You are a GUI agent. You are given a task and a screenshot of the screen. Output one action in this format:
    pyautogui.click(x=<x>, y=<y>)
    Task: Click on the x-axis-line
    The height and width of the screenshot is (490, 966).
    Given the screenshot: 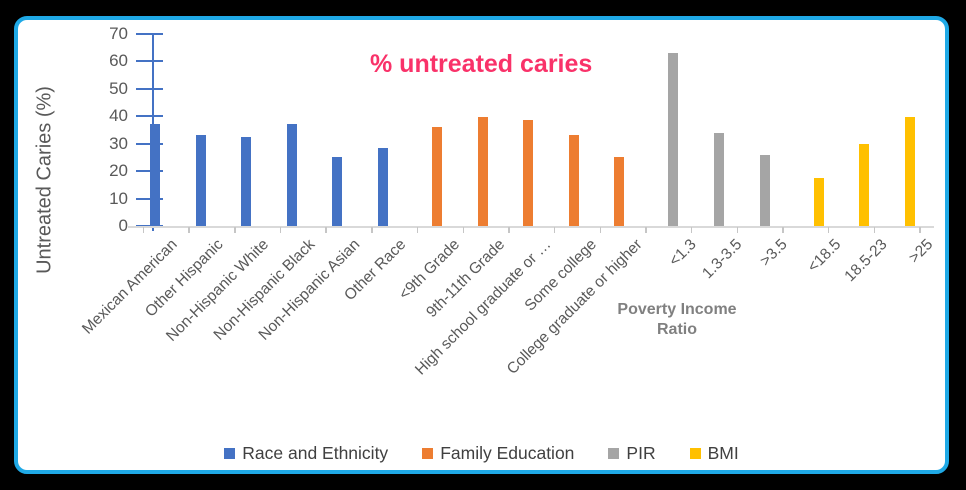 What is the action you would take?
    pyautogui.click(x=531, y=226)
    